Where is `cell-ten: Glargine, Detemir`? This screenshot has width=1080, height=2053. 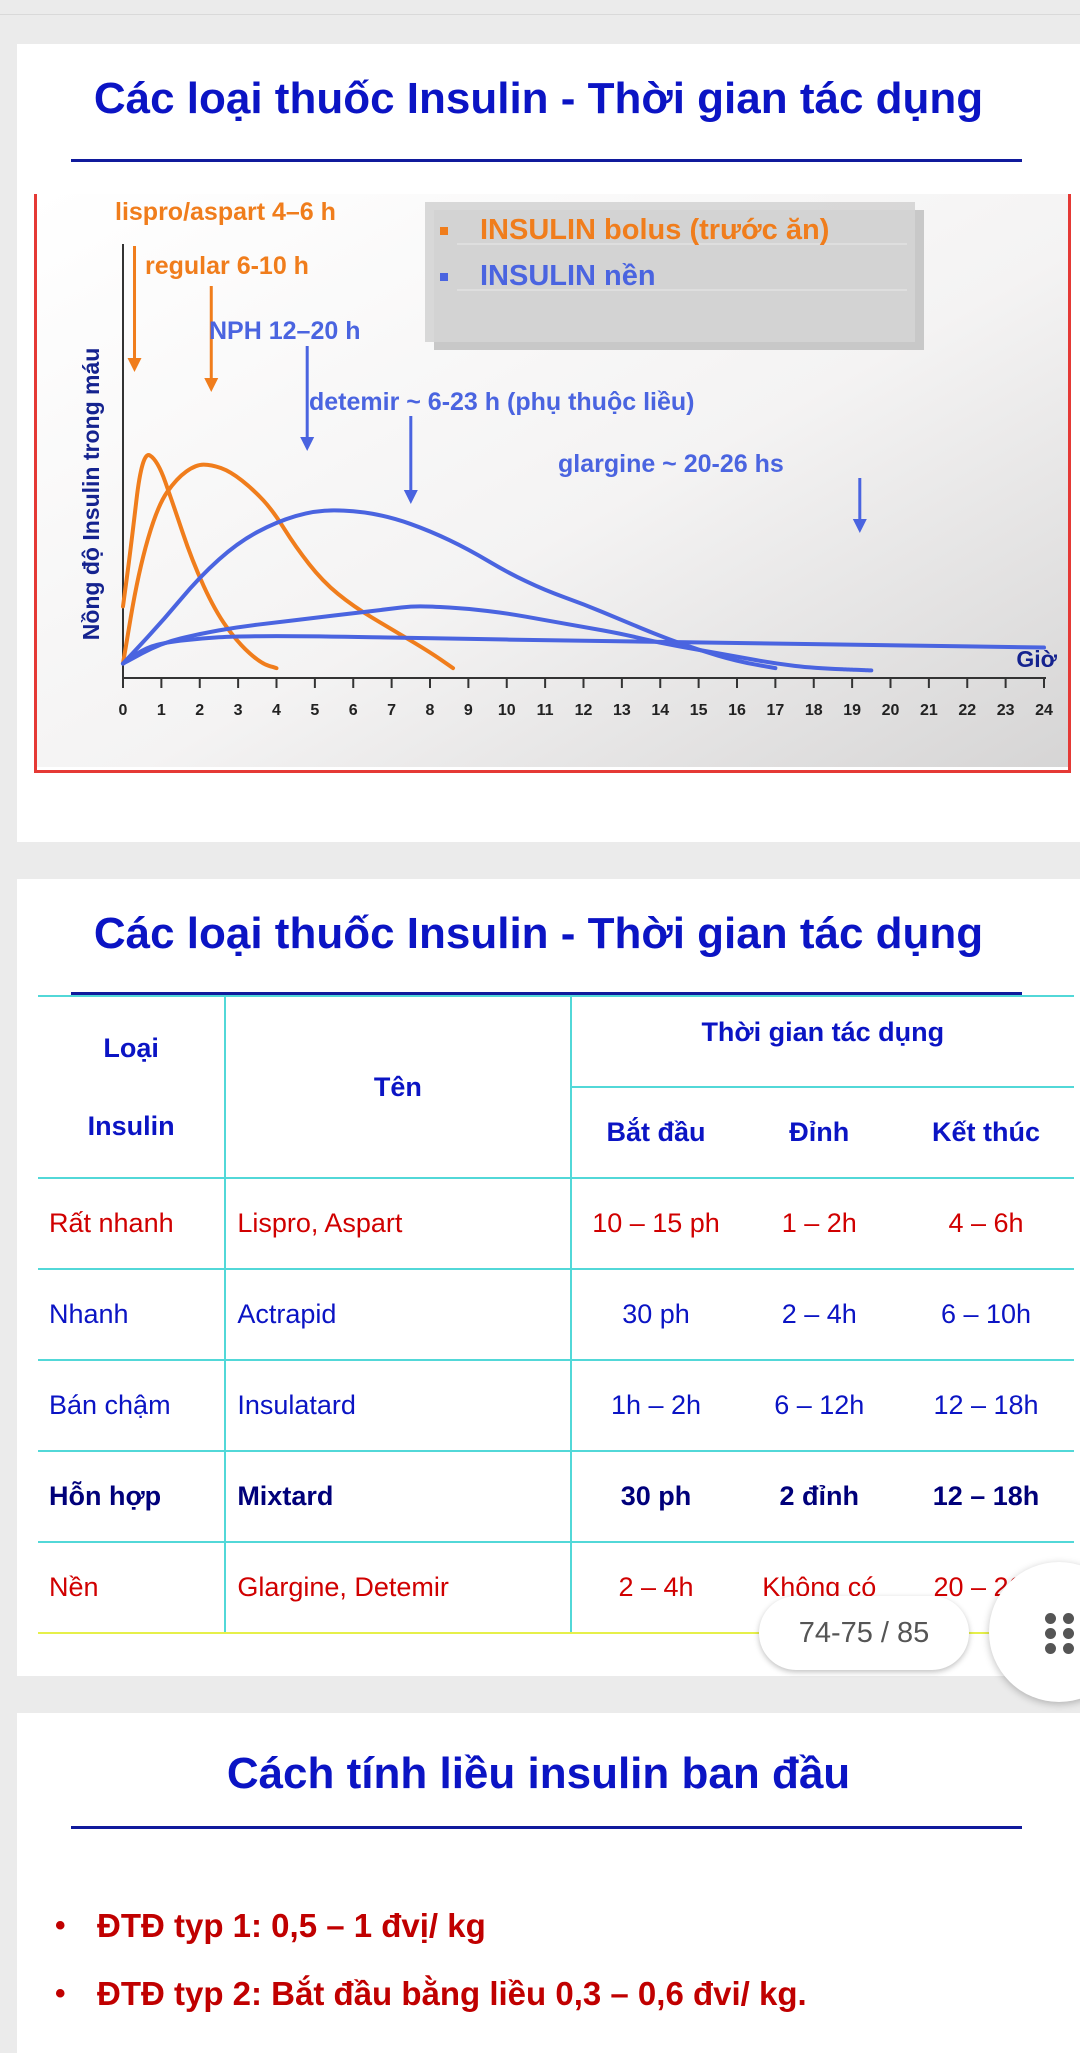
cell-ten: Glargine, Detemir is located at coordinates (398, 1587).